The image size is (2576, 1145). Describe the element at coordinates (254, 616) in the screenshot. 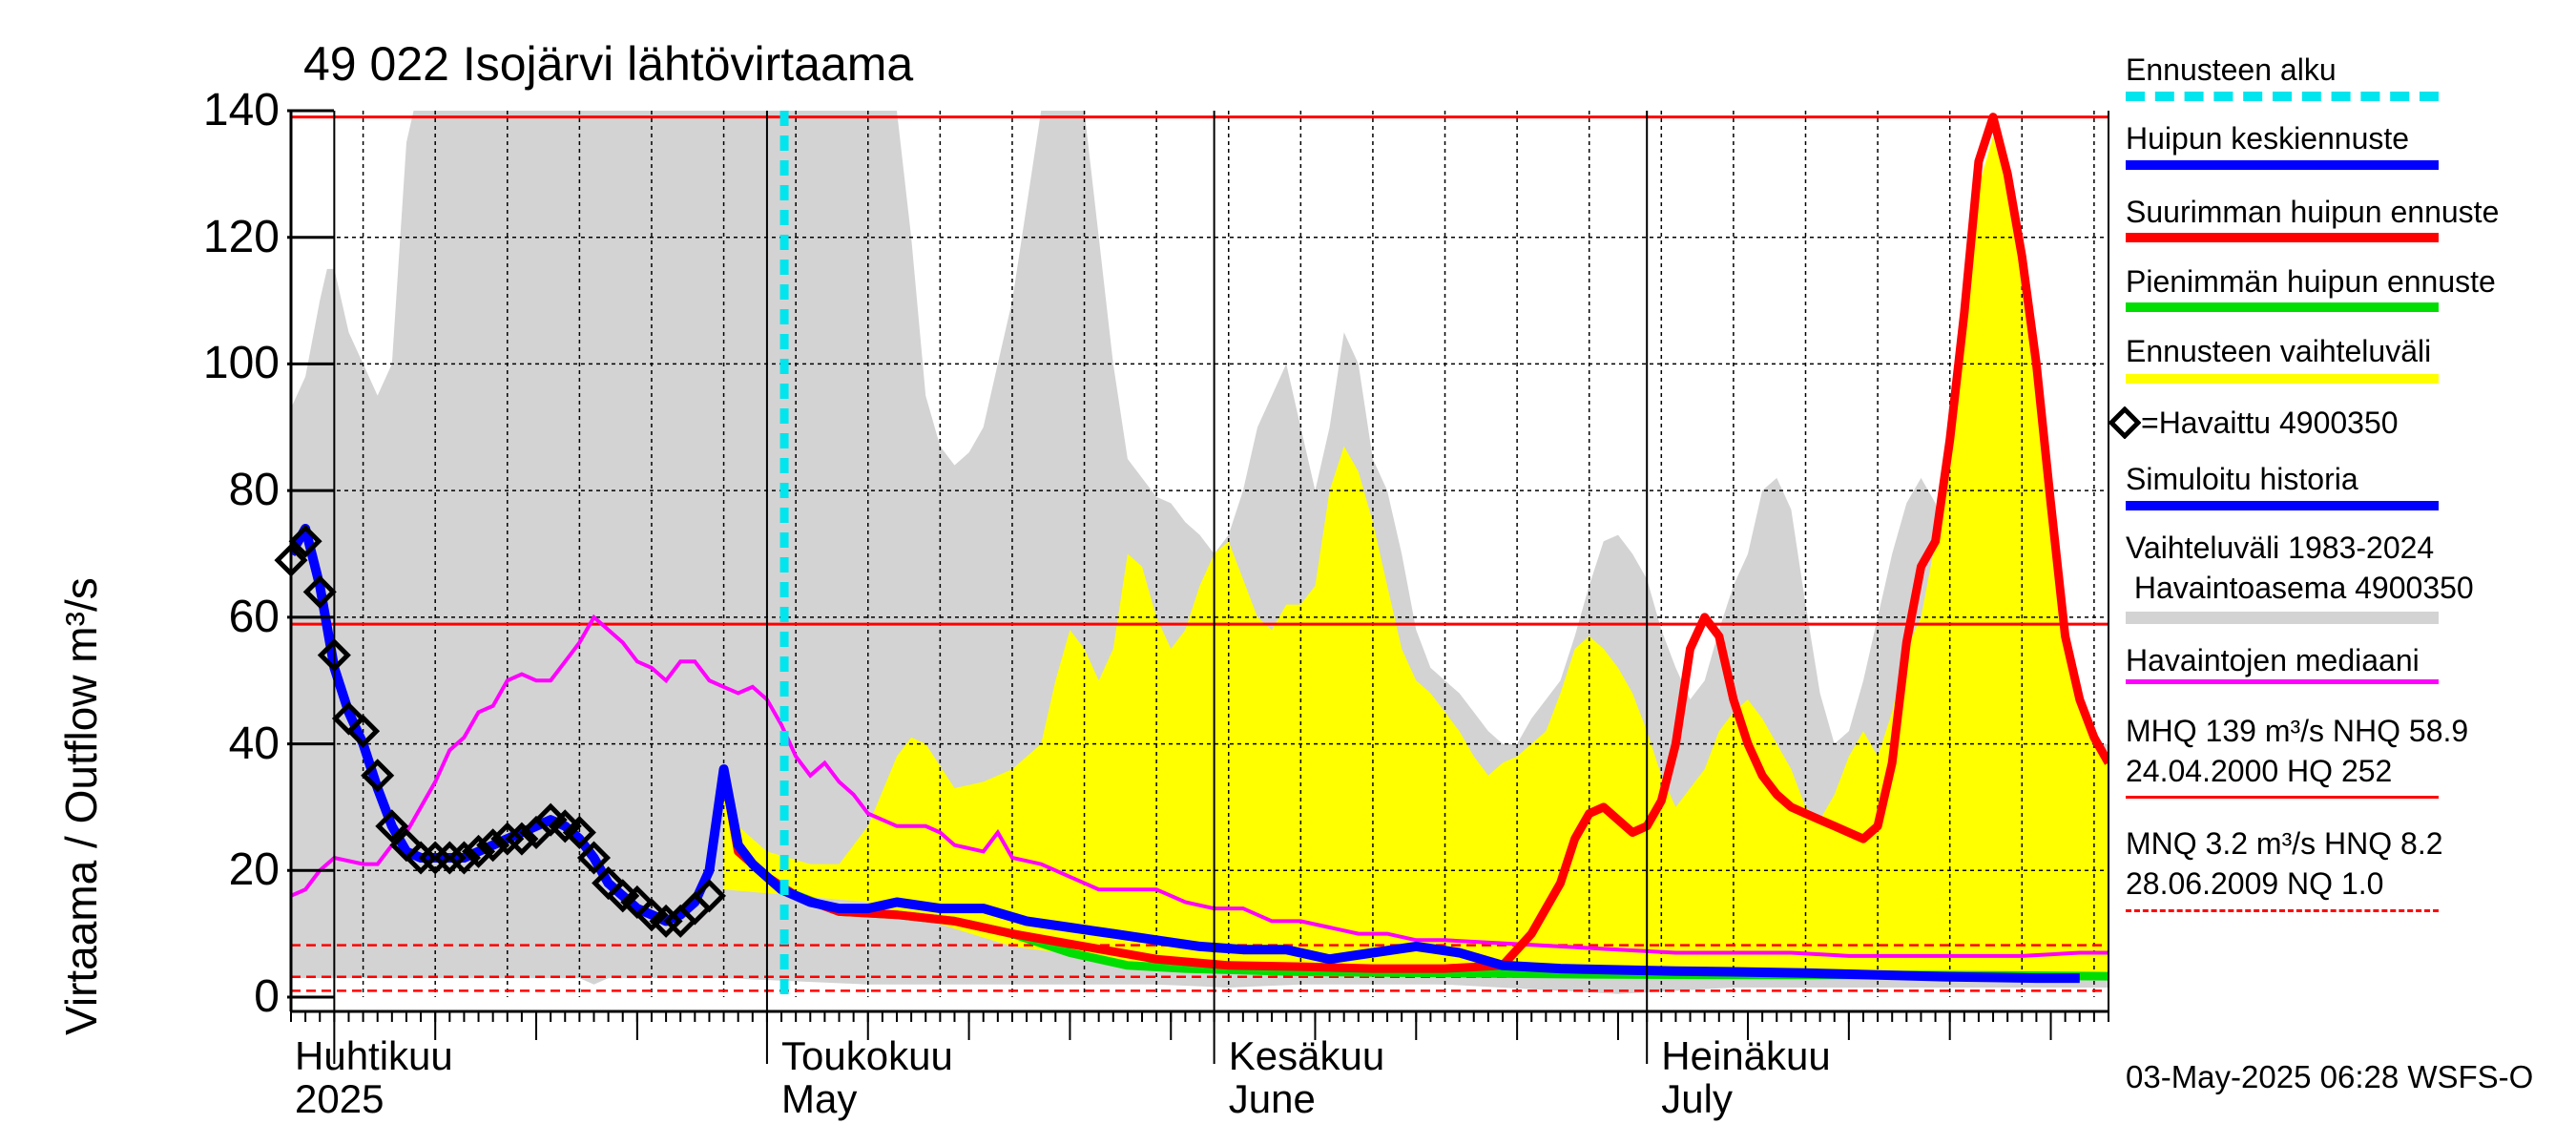

I see `y-tick-label: 60` at that location.